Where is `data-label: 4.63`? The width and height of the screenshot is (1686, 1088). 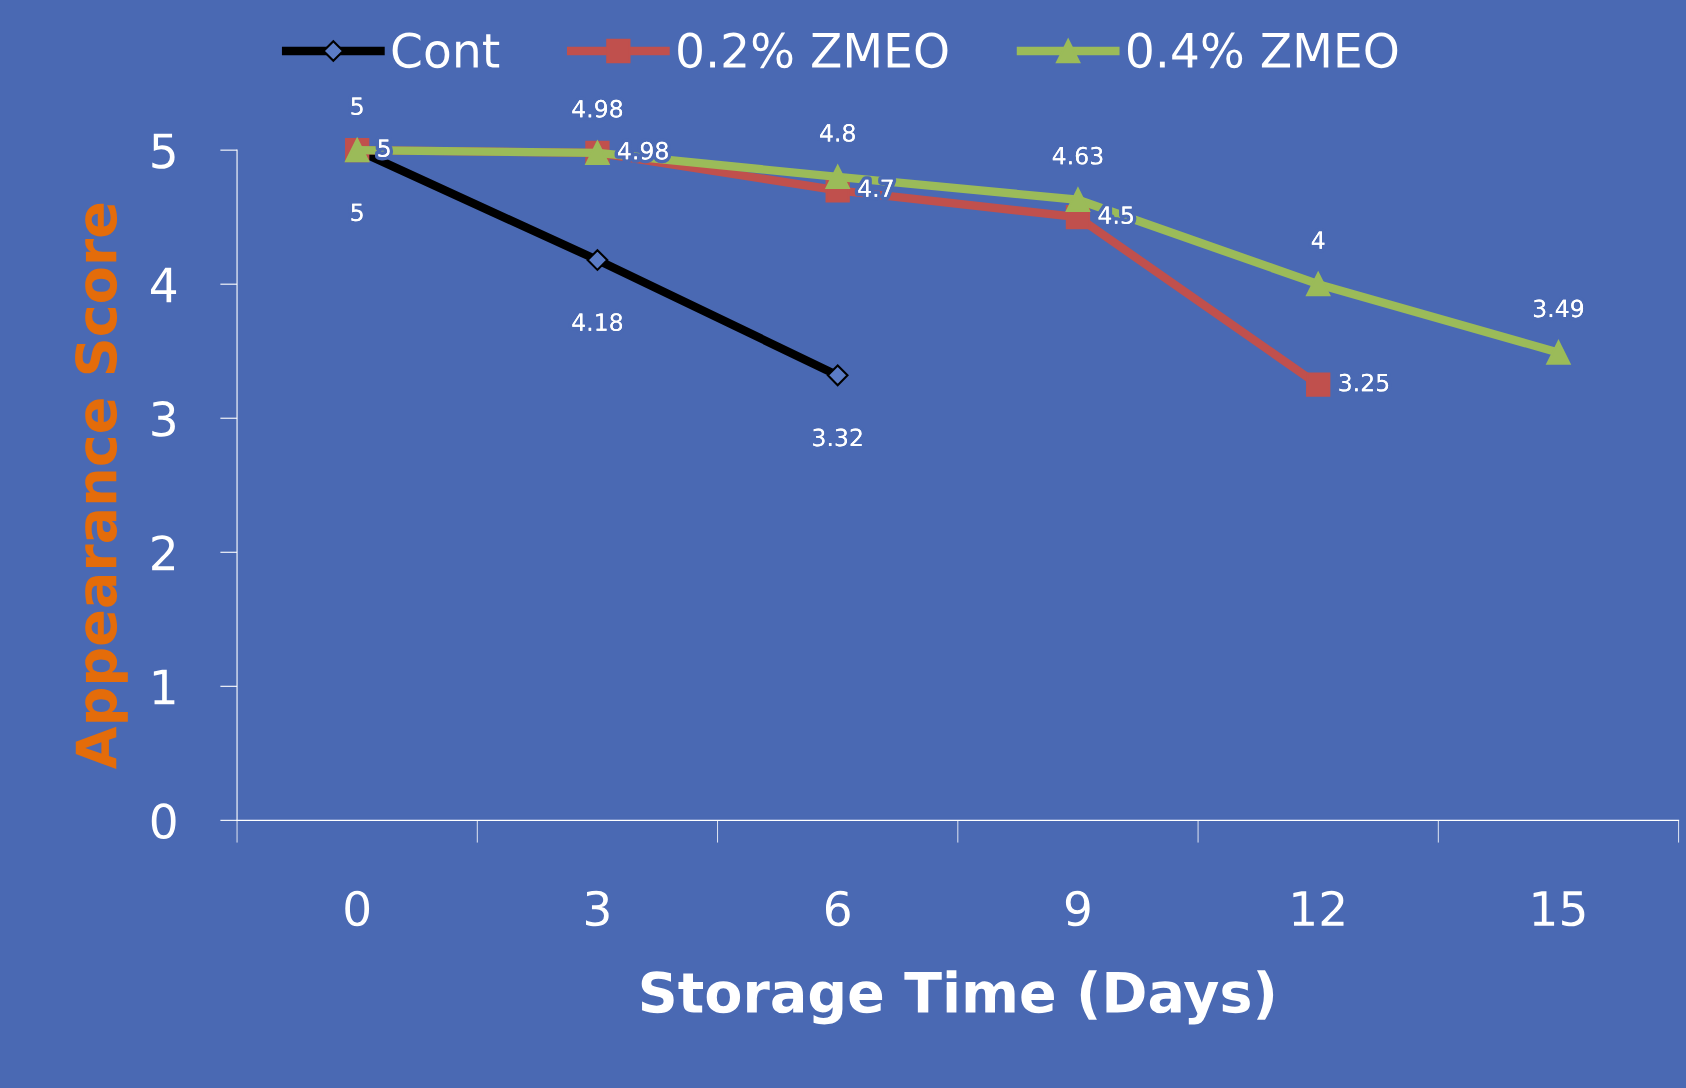
data-label: 4.63 is located at coordinates (1077, 155).